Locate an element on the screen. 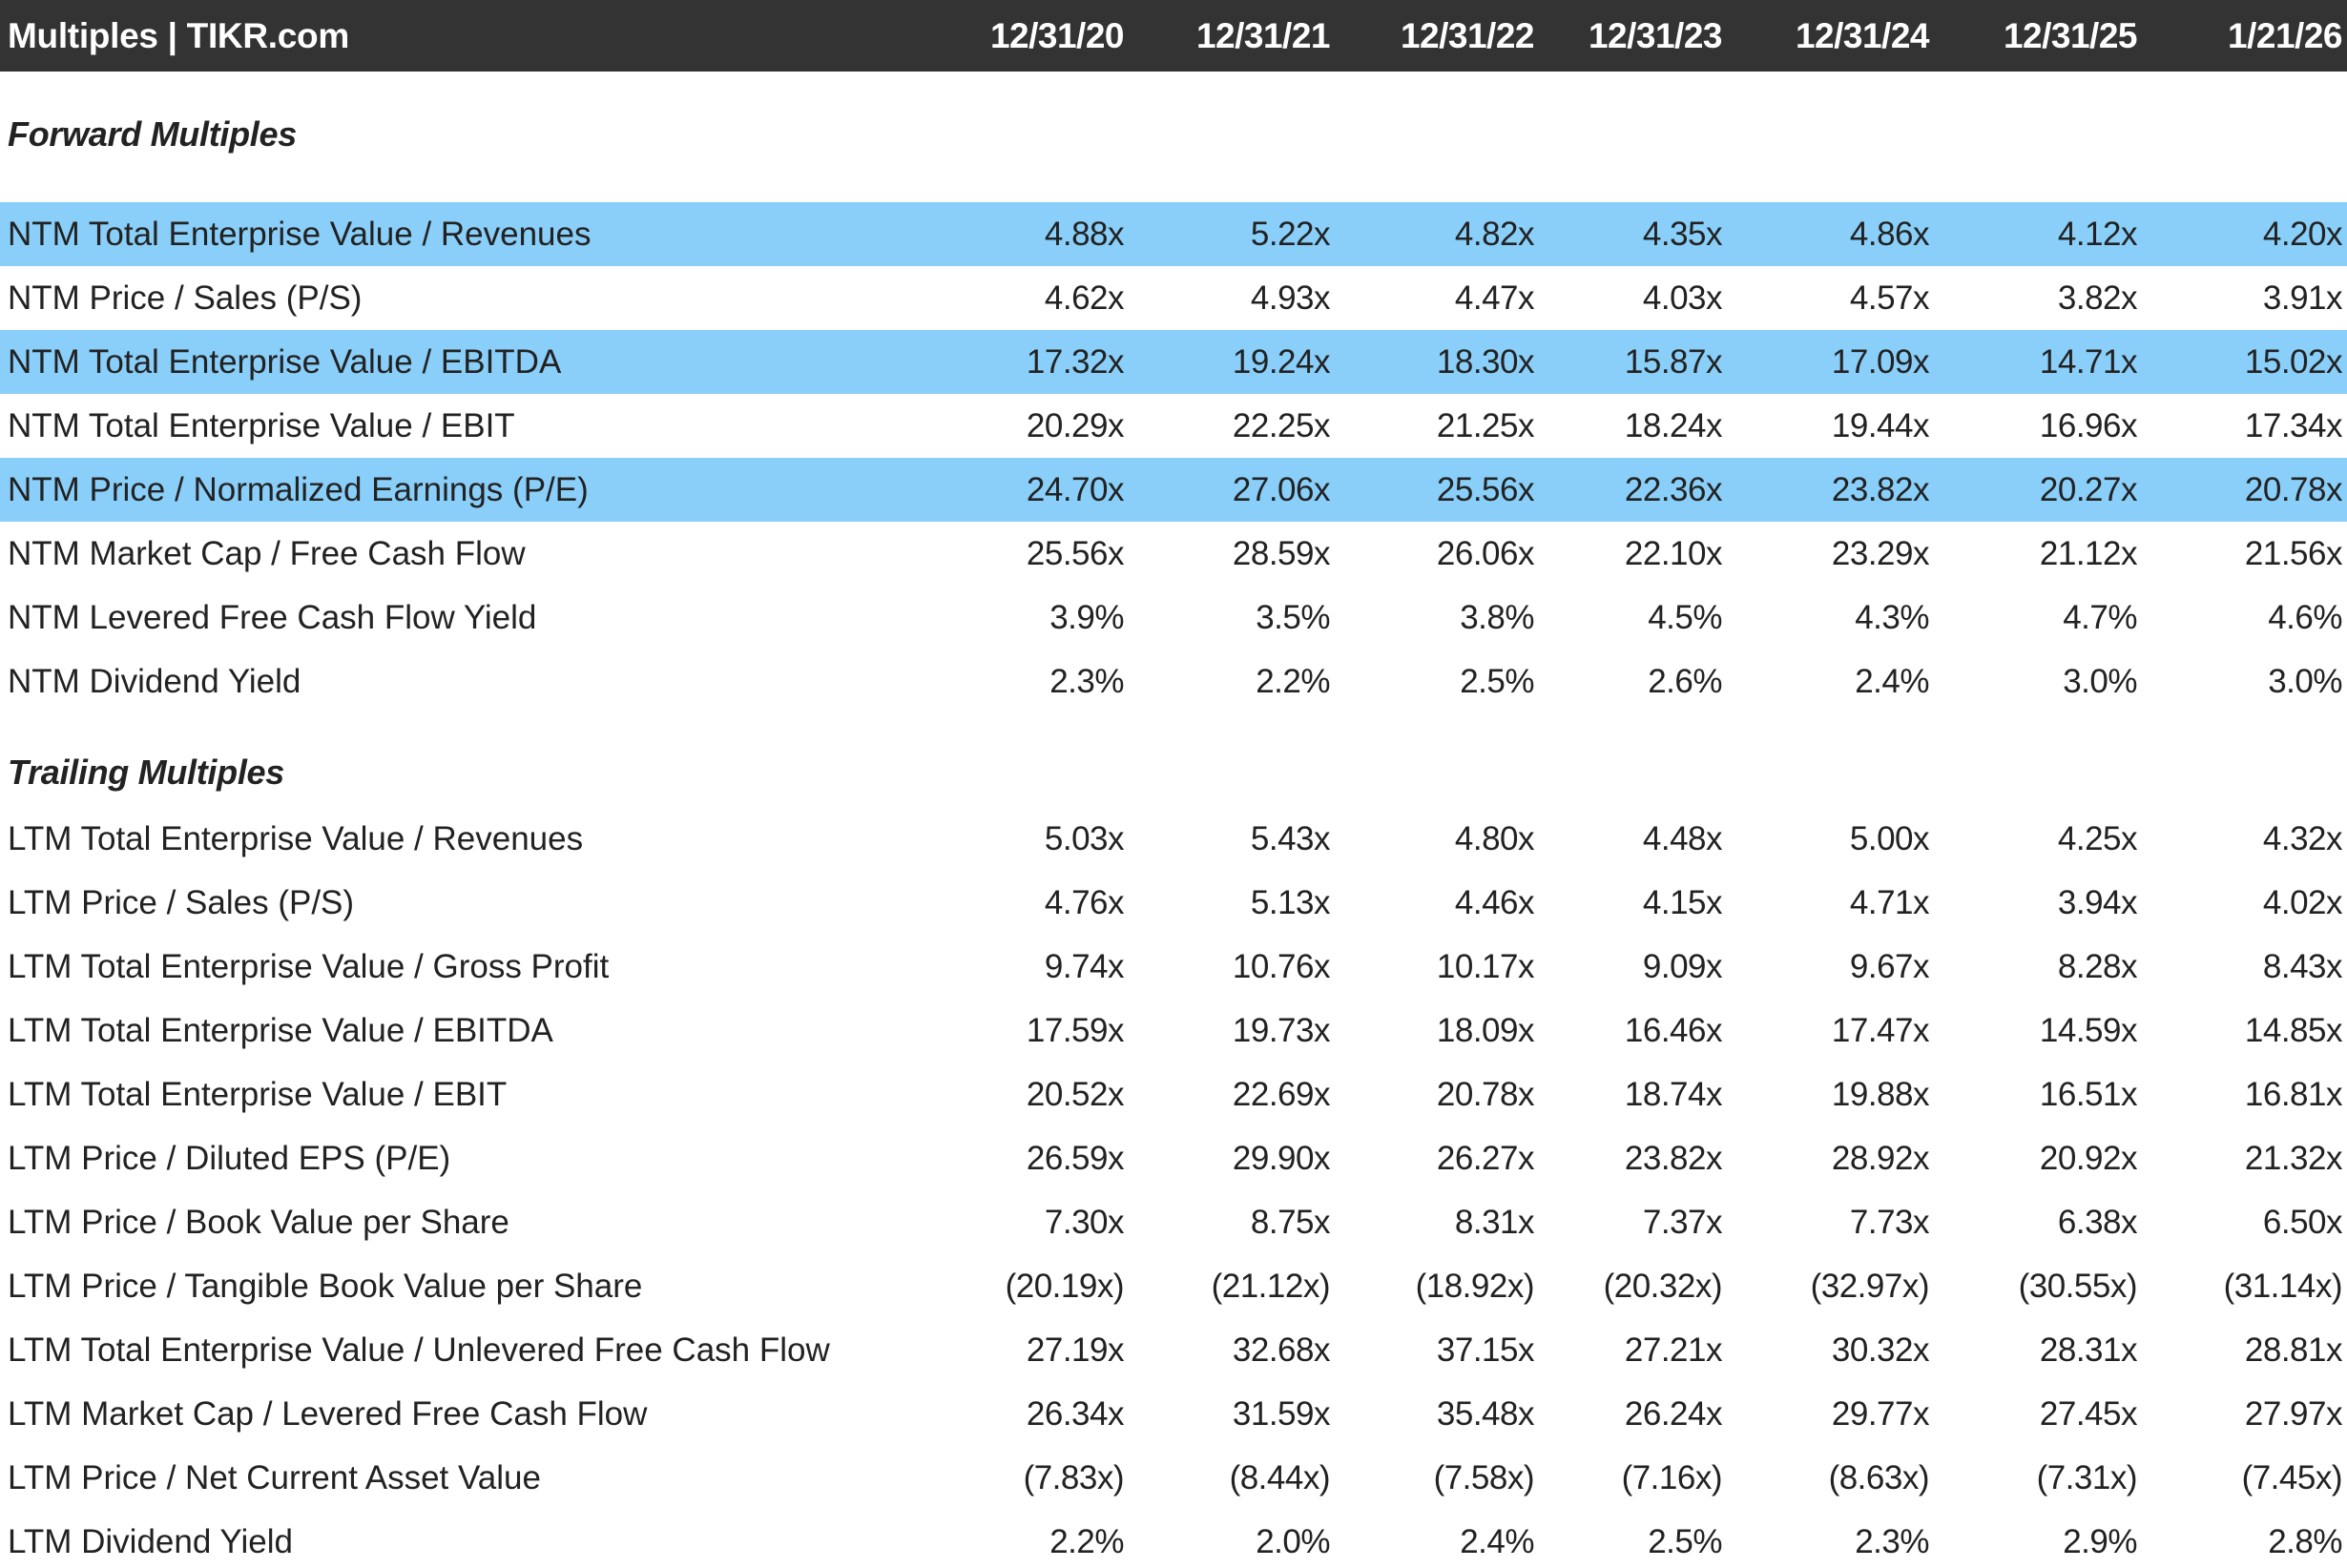 This screenshot has width=2347, height=1568. cell-value: 17.09x is located at coordinates (1880, 362).